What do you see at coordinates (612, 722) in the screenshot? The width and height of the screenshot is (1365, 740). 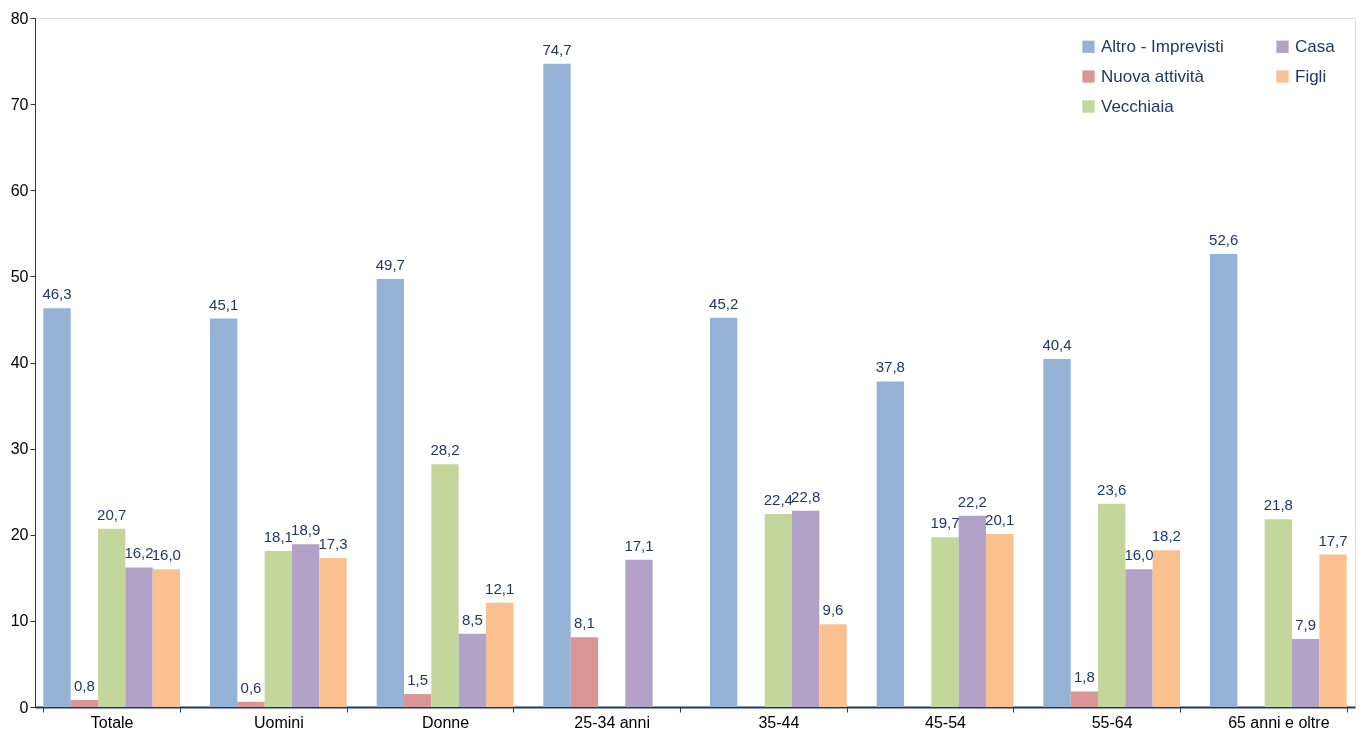 I see `x-tick-label: 25-34 anni` at bounding box center [612, 722].